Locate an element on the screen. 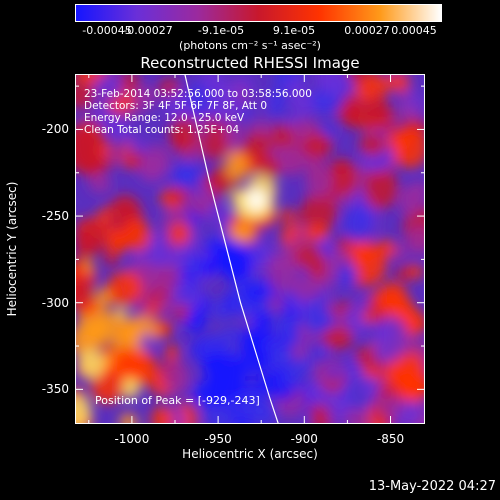 This screenshot has width=500, height=500. x-tick-label: -850 is located at coordinates (390, 439).